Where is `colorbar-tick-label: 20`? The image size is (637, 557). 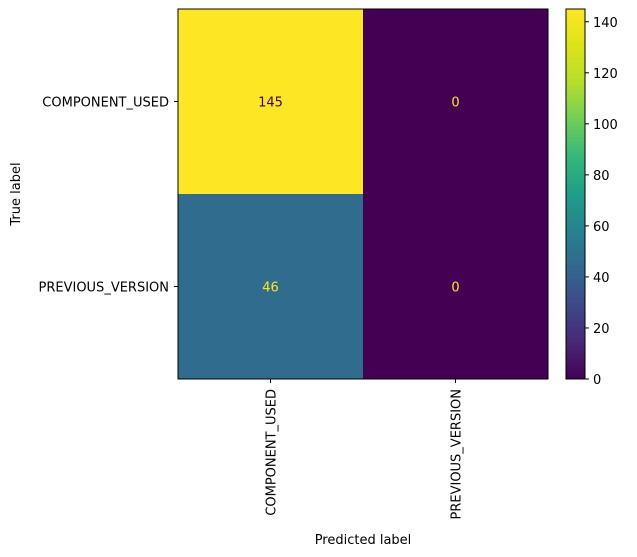
colorbar-tick-label: 20 is located at coordinates (601, 329).